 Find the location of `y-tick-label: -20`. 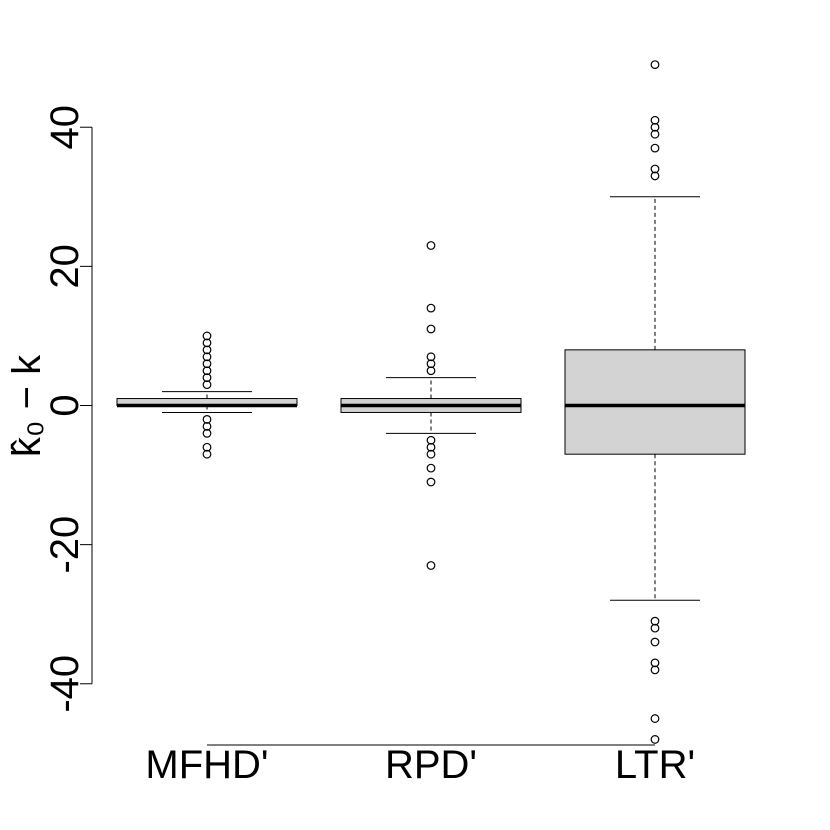

y-tick-label: -20 is located at coordinates (65, 545).